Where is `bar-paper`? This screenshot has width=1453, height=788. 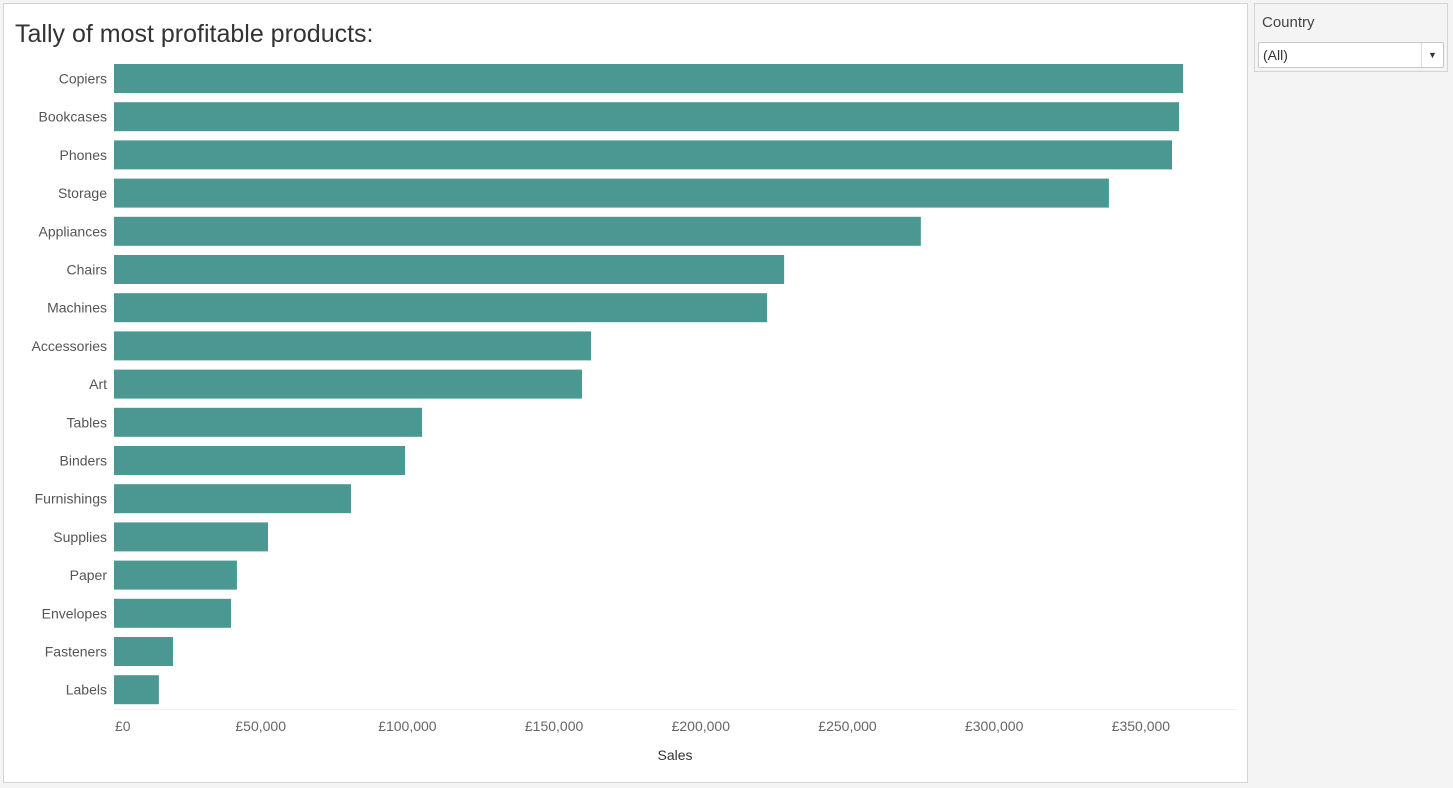
bar-paper is located at coordinates (175, 575).